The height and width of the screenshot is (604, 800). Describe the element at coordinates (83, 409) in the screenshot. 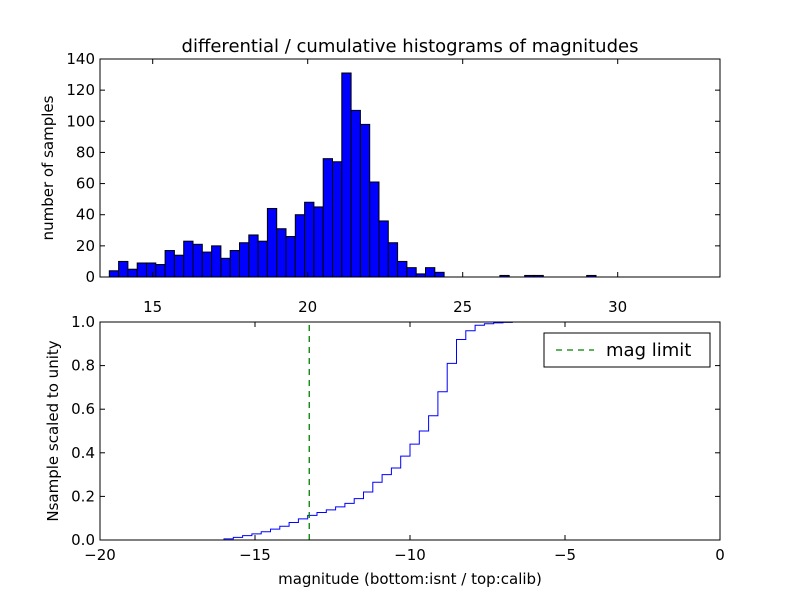

I see `y-tick-label: 0.6` at that location.